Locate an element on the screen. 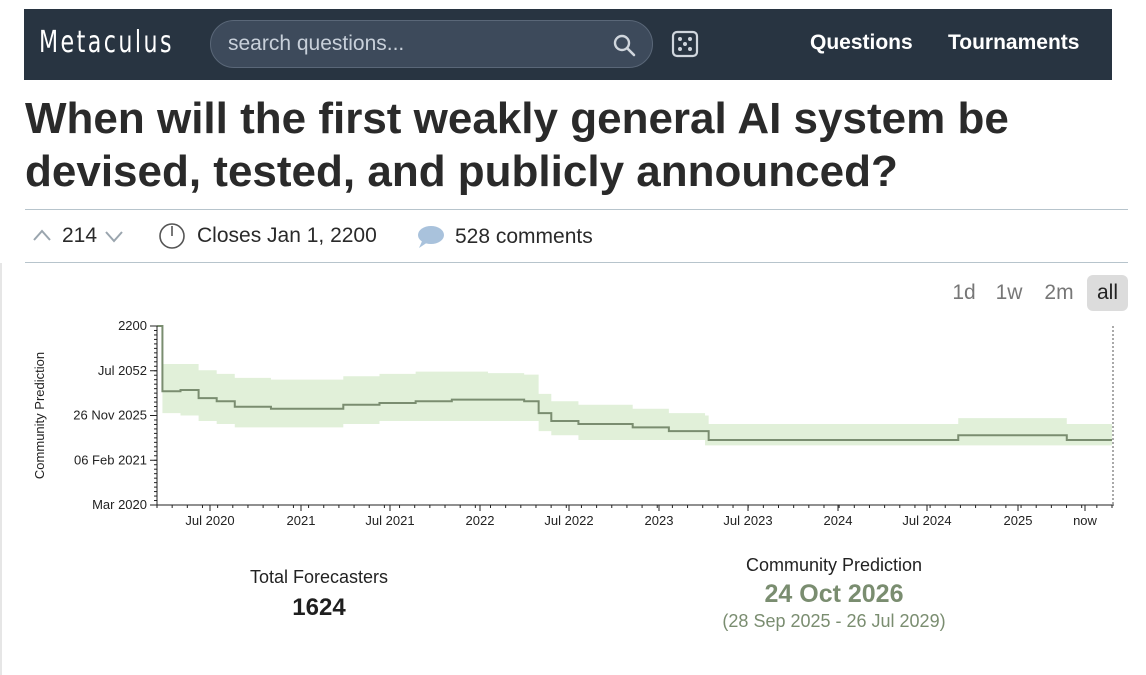  y-tick-label: 06 Feb 2021 is located at coordinates (110, 459).